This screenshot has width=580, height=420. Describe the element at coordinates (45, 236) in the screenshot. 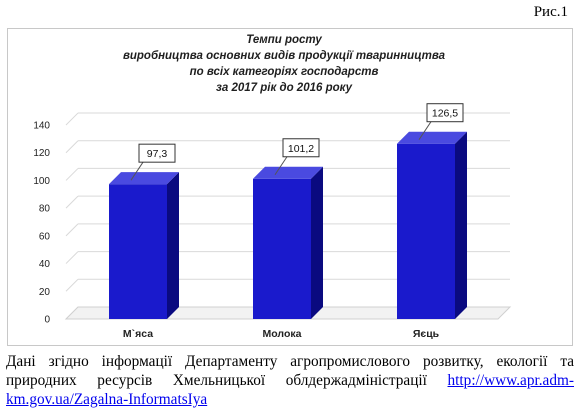

I see `y-tick-label: 60` at that location.